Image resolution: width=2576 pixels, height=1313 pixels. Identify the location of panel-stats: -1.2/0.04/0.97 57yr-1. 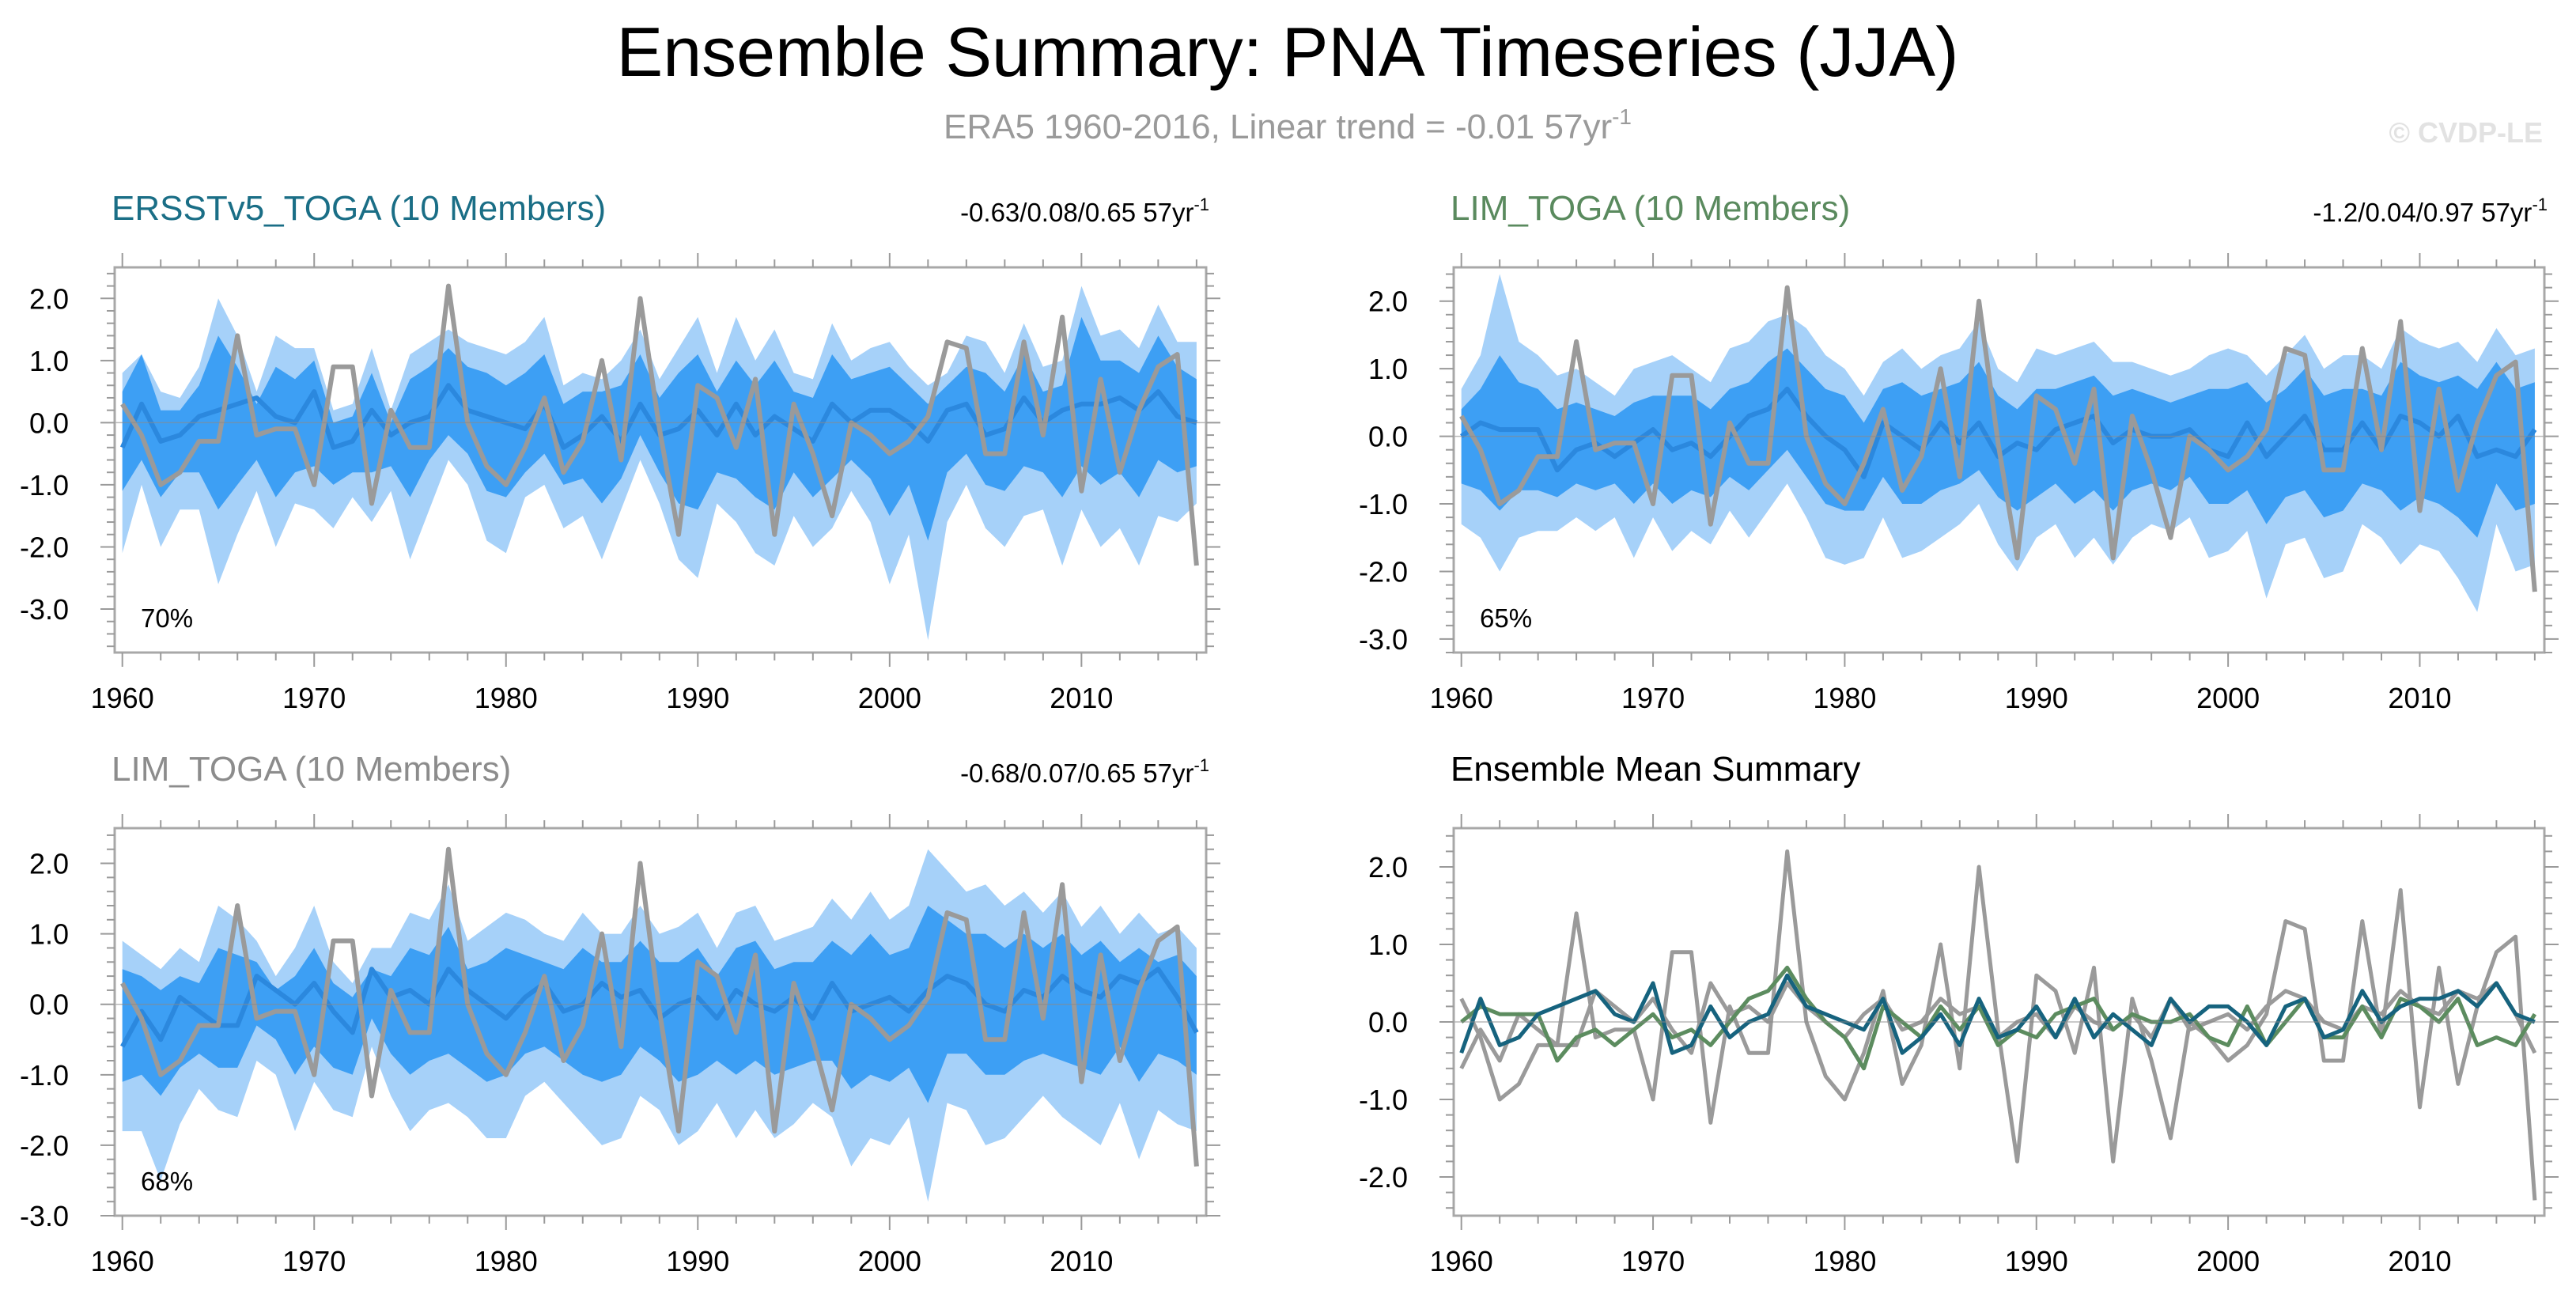
(2431, 211).